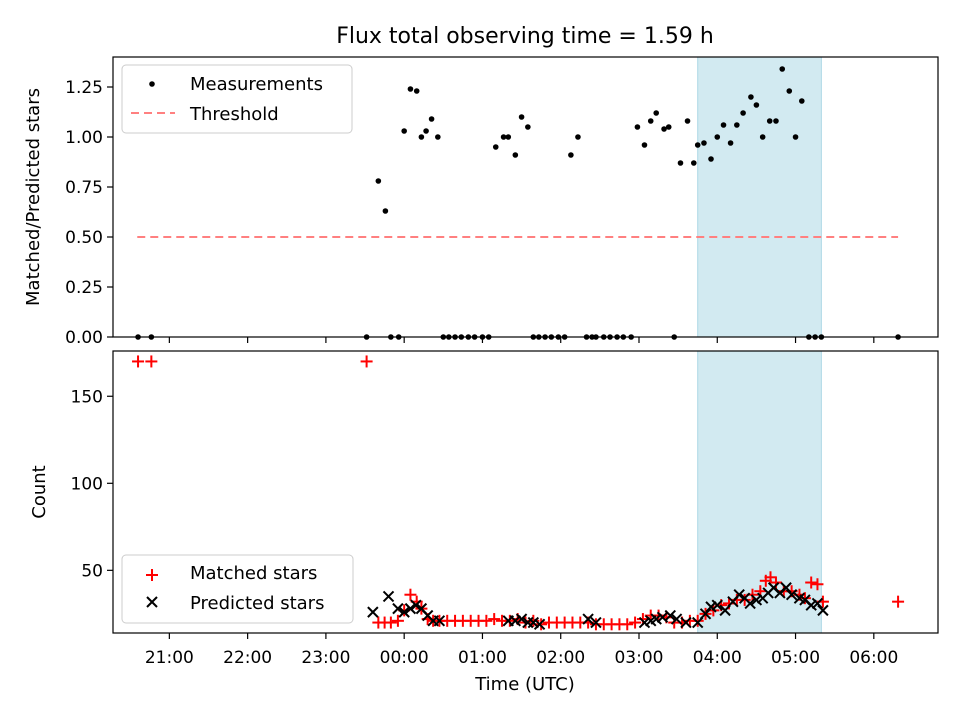 The image size is (960, 720). What do you see at coordinates (237, 589) in the screenshot?
I see `count-legend: Matched stars Predicted stars` at bounding box center [237, 589].